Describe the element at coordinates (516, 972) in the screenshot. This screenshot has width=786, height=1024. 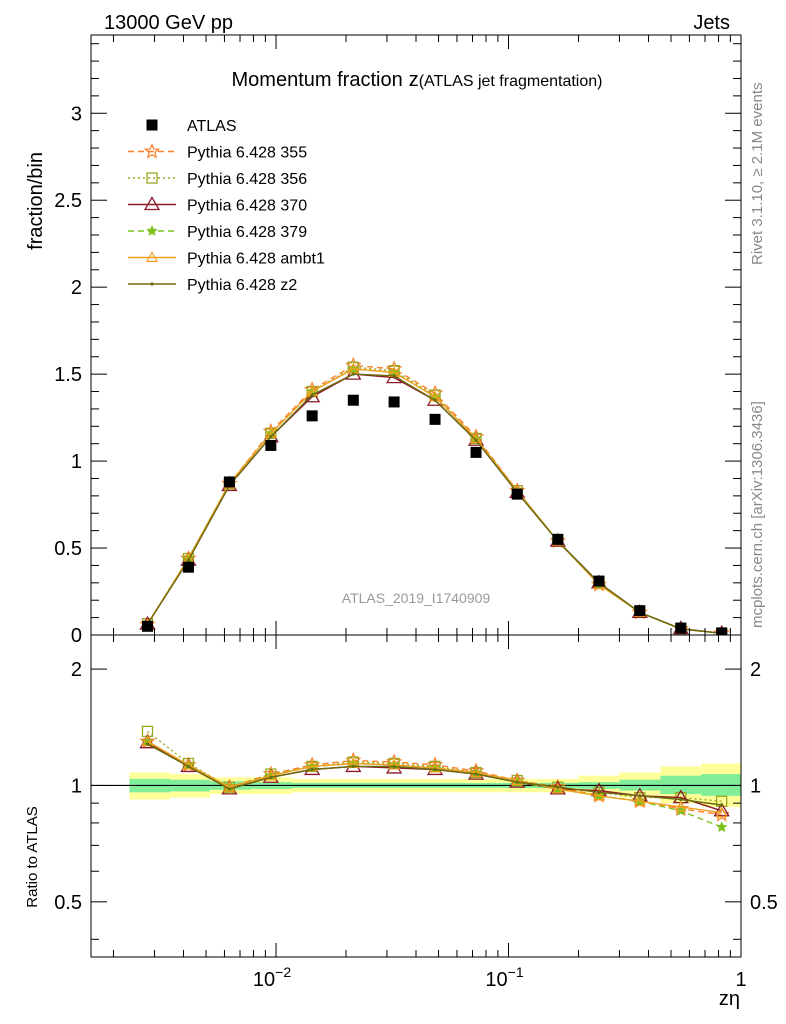
I see `x-tick-label-exponent: −1` at that location.